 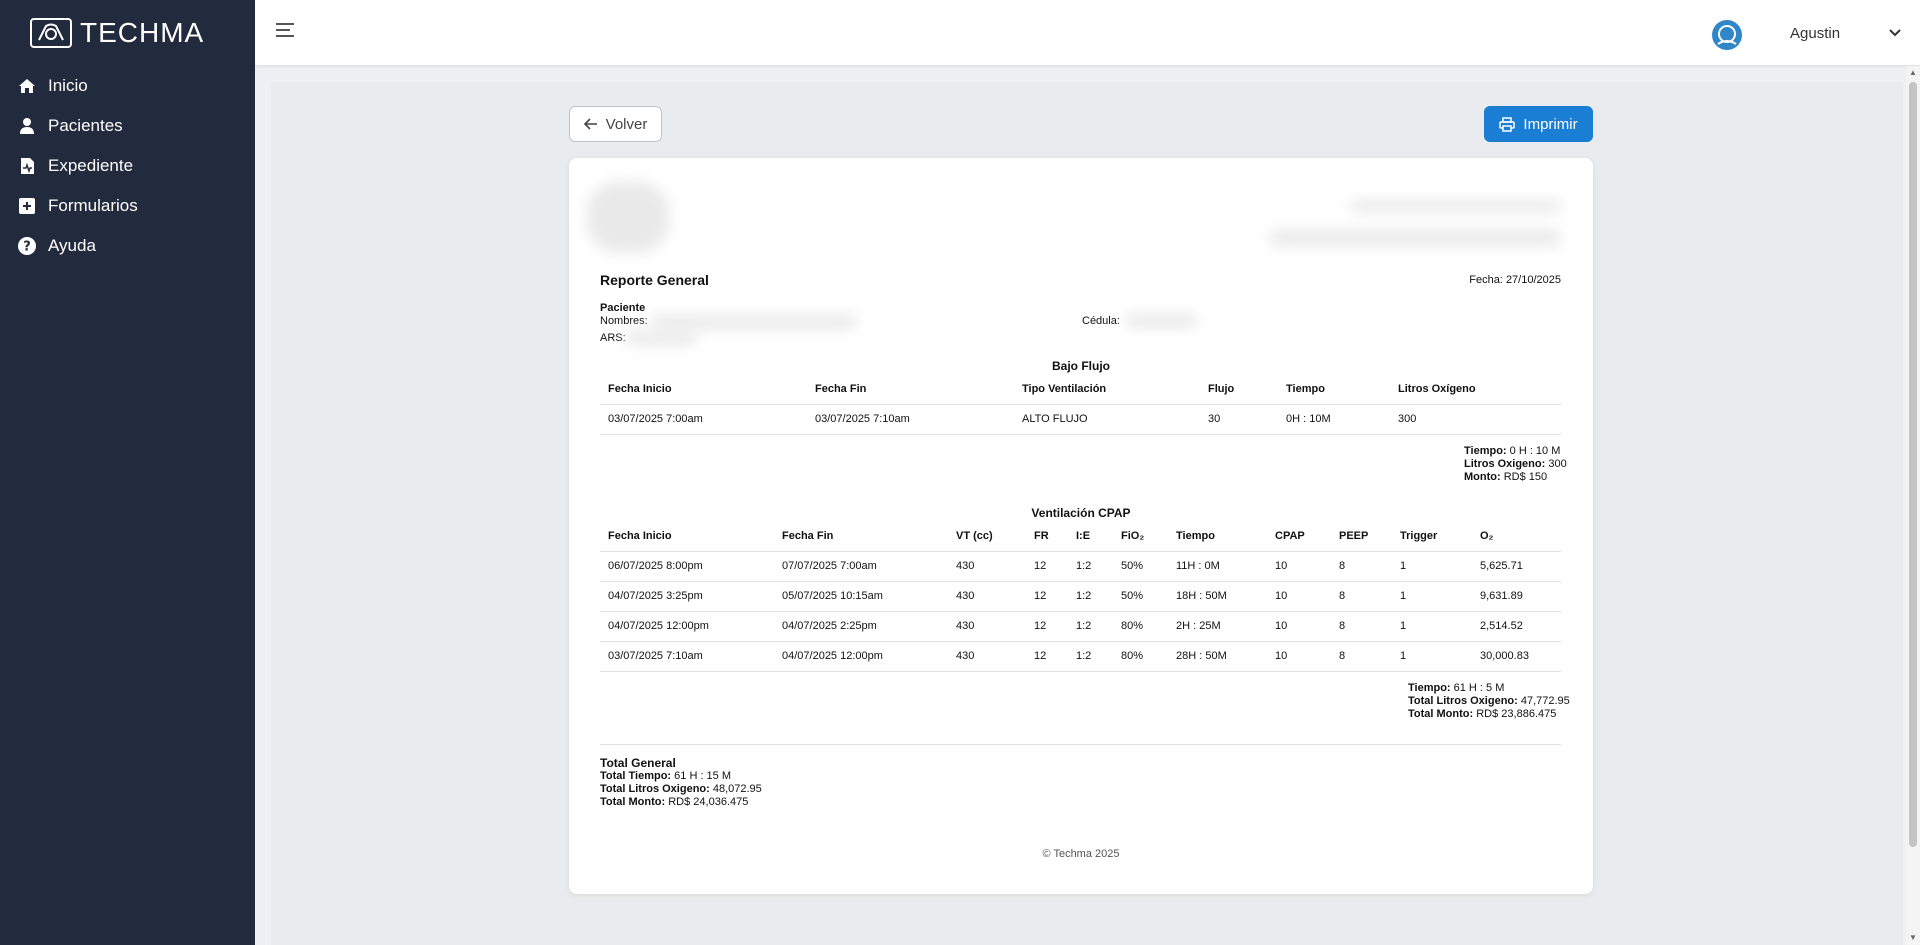 I want to click on brand: TECHMA, so click(x=127, y=33).